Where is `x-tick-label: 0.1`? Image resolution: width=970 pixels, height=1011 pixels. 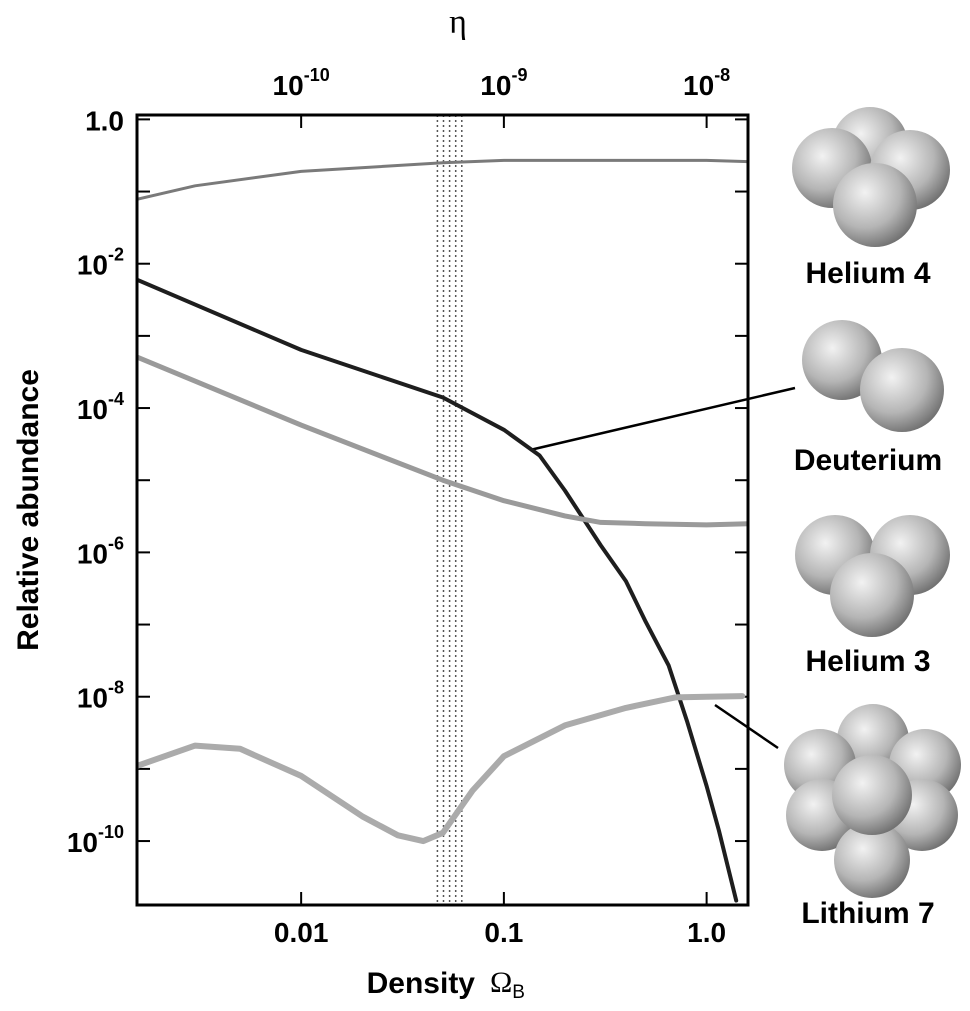
x-tick-label: 0.1 is located at coordinates (503, 932).